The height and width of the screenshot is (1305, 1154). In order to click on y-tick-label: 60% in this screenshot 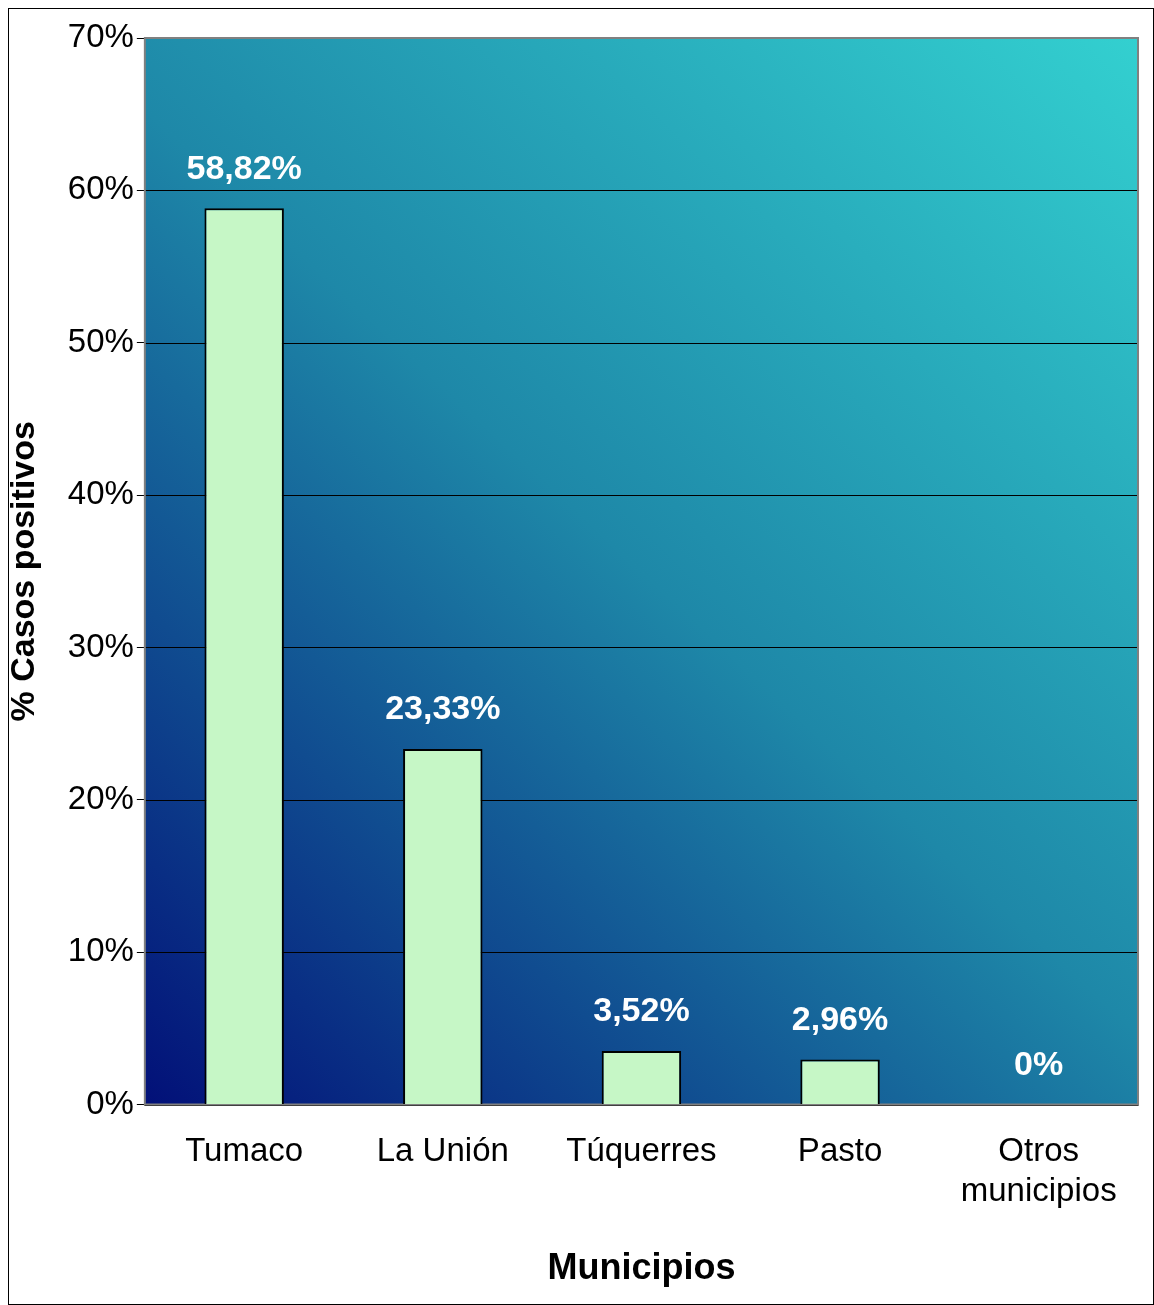, I will do `click(100, 188)`.